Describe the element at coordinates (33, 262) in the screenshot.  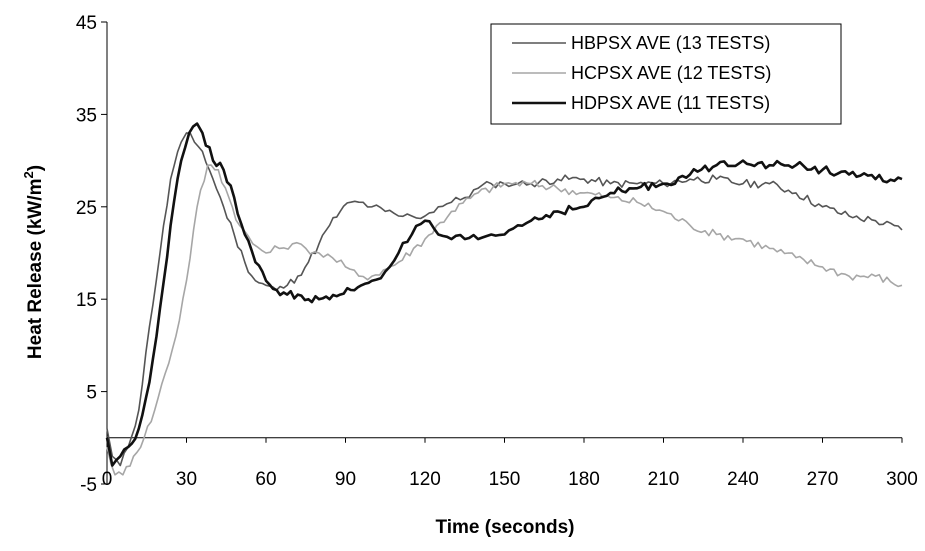
I see `y-axis-title: Heat Release (kW/m2)` at that location.